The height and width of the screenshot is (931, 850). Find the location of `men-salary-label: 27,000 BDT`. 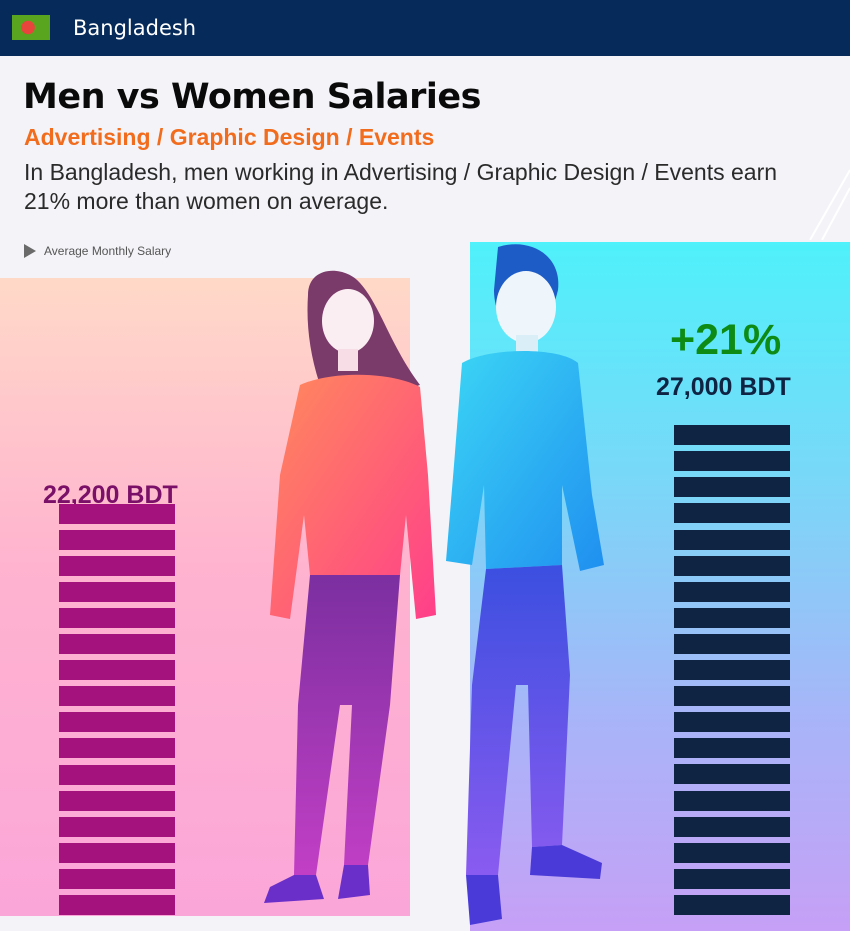

men-salary-label: 27,000 BDT is located at coordinates (723, 387).